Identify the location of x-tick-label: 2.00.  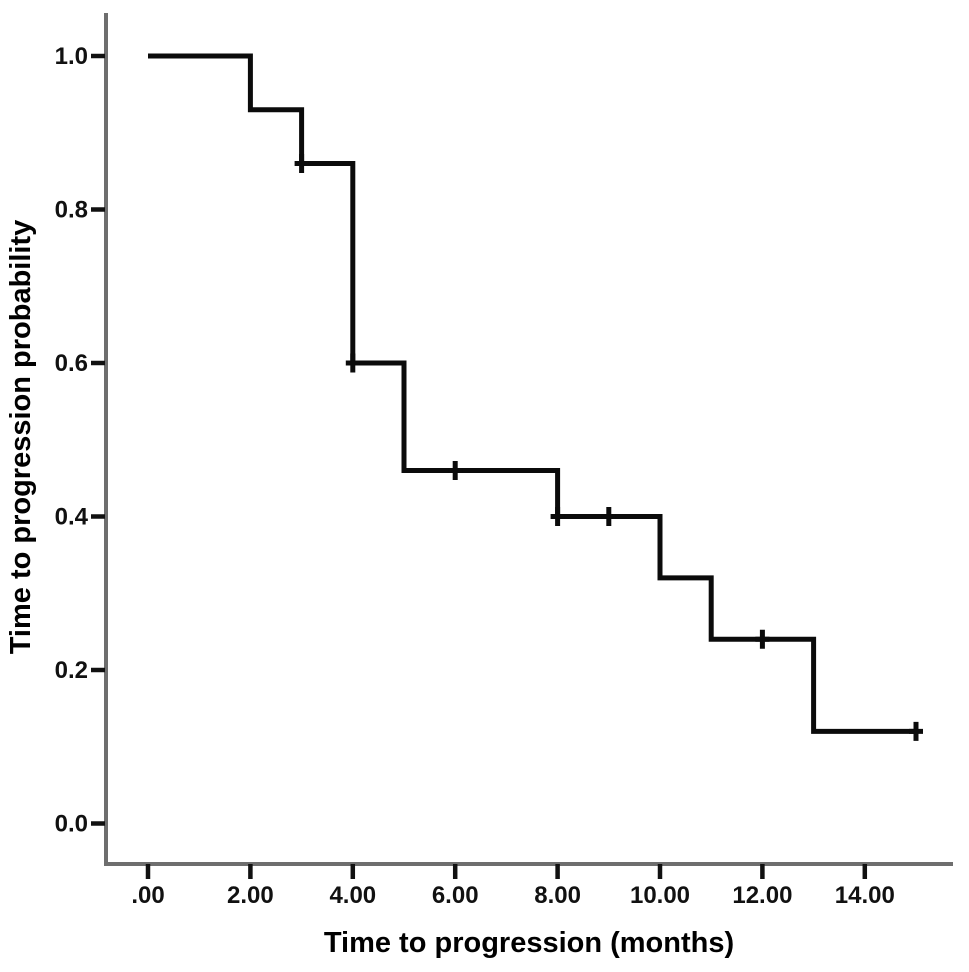
(250, 895).